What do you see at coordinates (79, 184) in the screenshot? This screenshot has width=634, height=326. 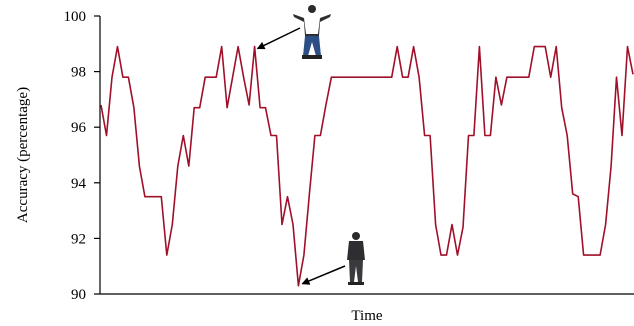 I see `y-tick-label-94: 94` at bounding box center [79, 184].